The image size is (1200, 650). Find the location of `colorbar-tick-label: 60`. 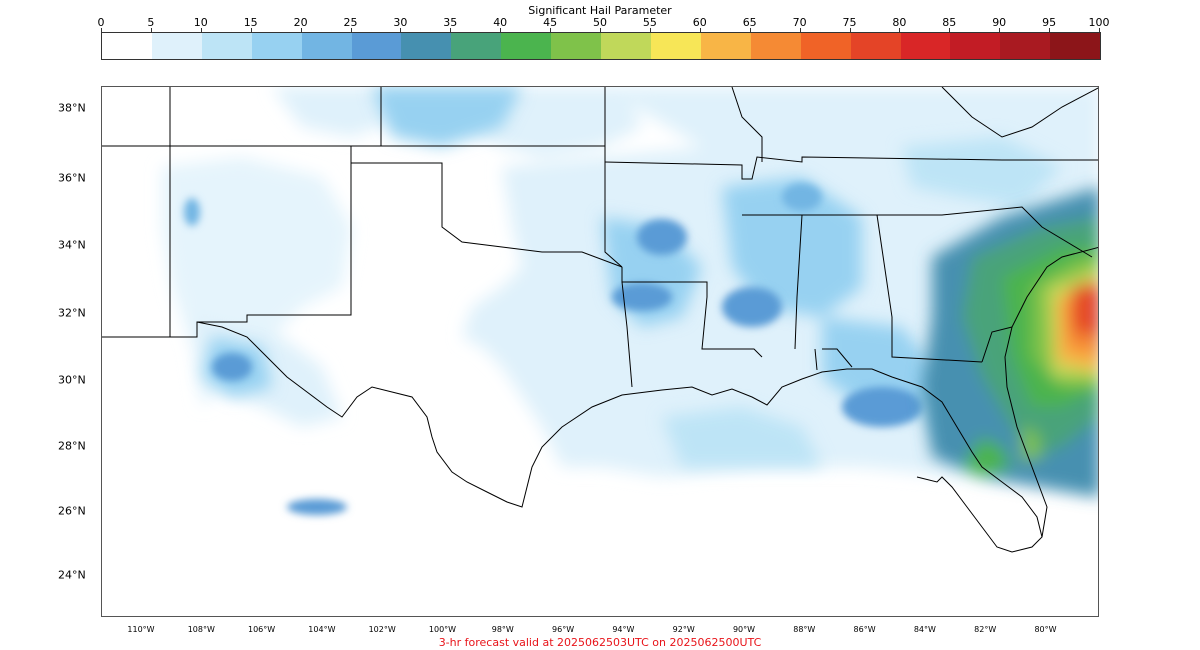

colorbar-tick-label: 60 is located at coordinates (699, 22).